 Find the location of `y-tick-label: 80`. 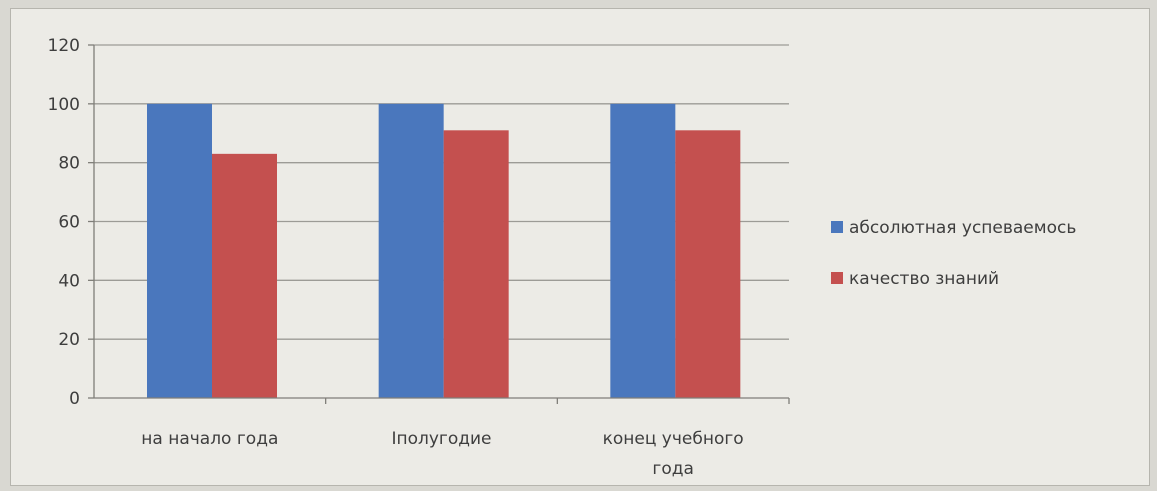

y-tick-label: 80 is located at coordinates (69, 164).